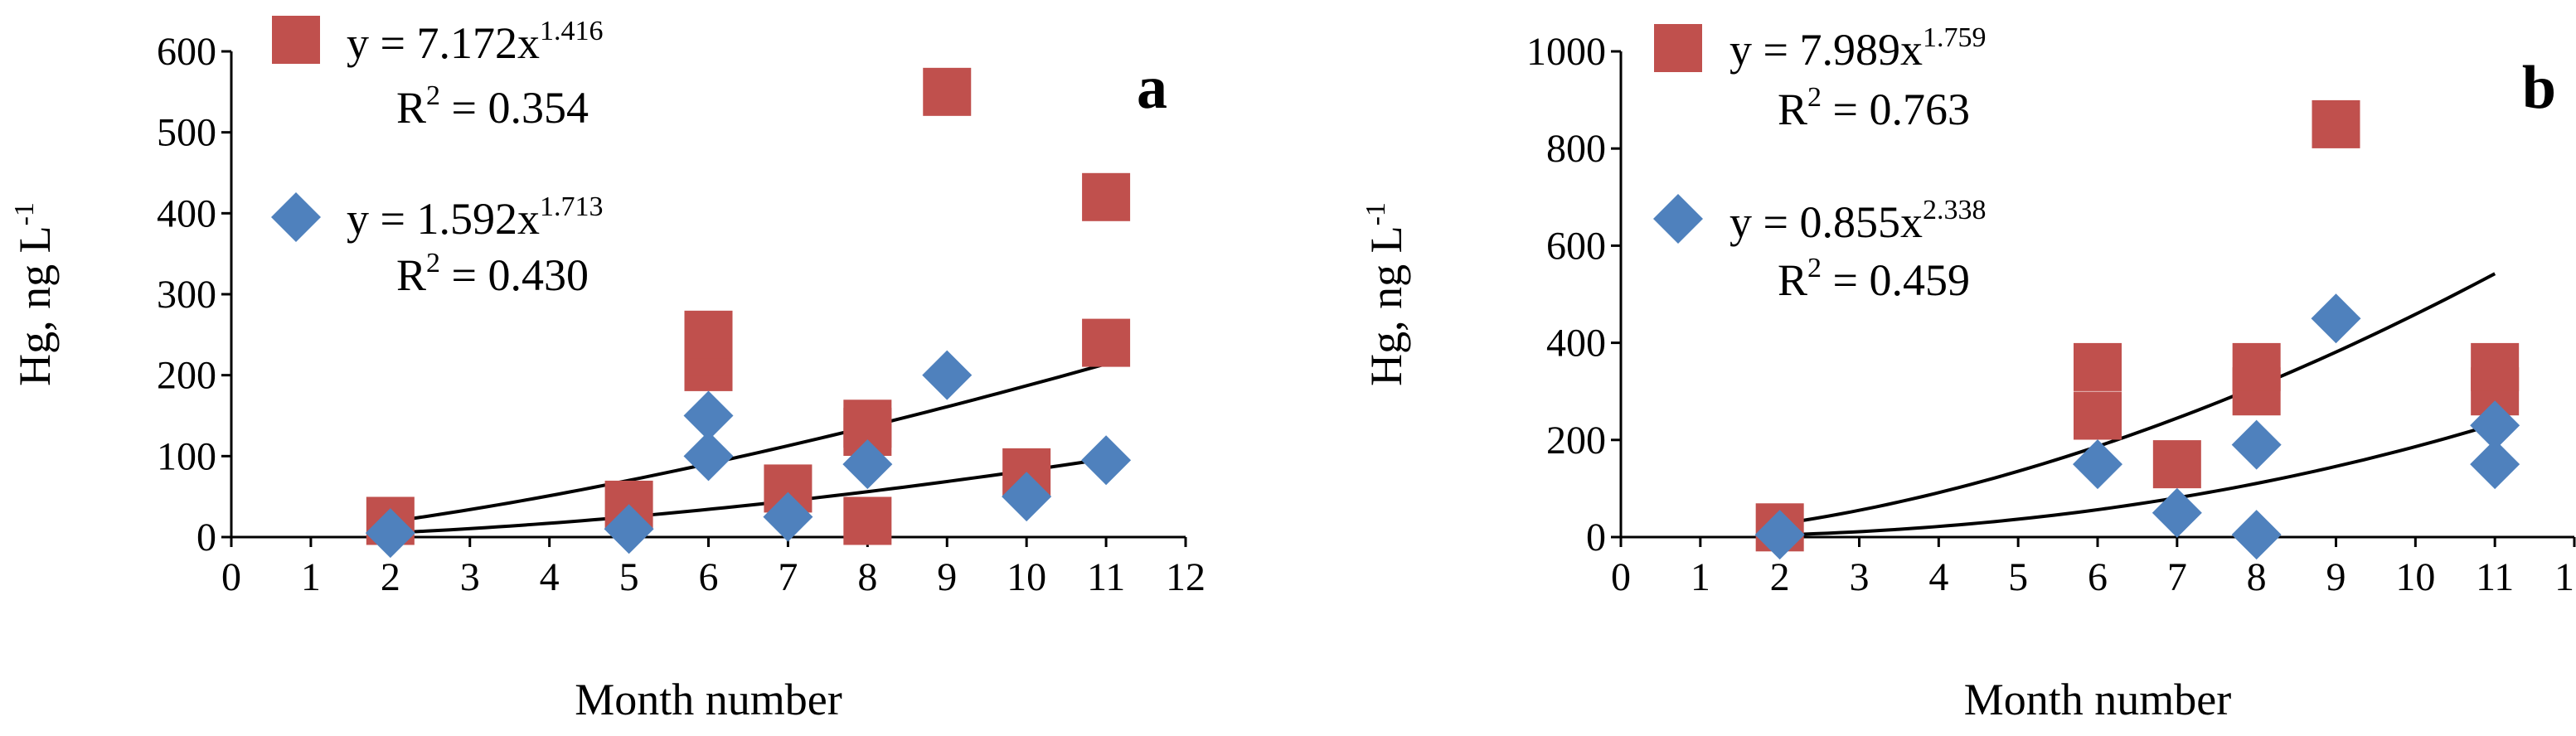 This screenshot has width=2576, height=736. I want to click on y-tick-label: 100, so click(186, 456).